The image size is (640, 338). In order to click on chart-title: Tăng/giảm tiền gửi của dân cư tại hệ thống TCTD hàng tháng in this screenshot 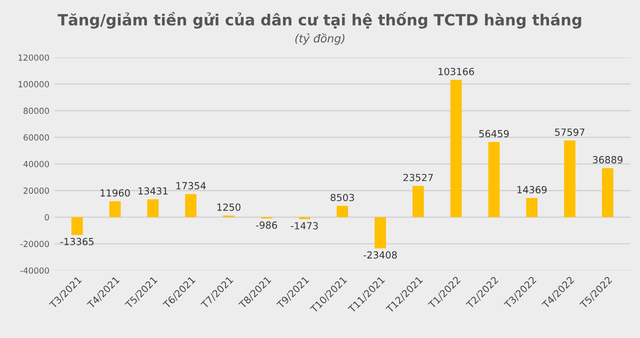, I will do `click(320, 20)`.